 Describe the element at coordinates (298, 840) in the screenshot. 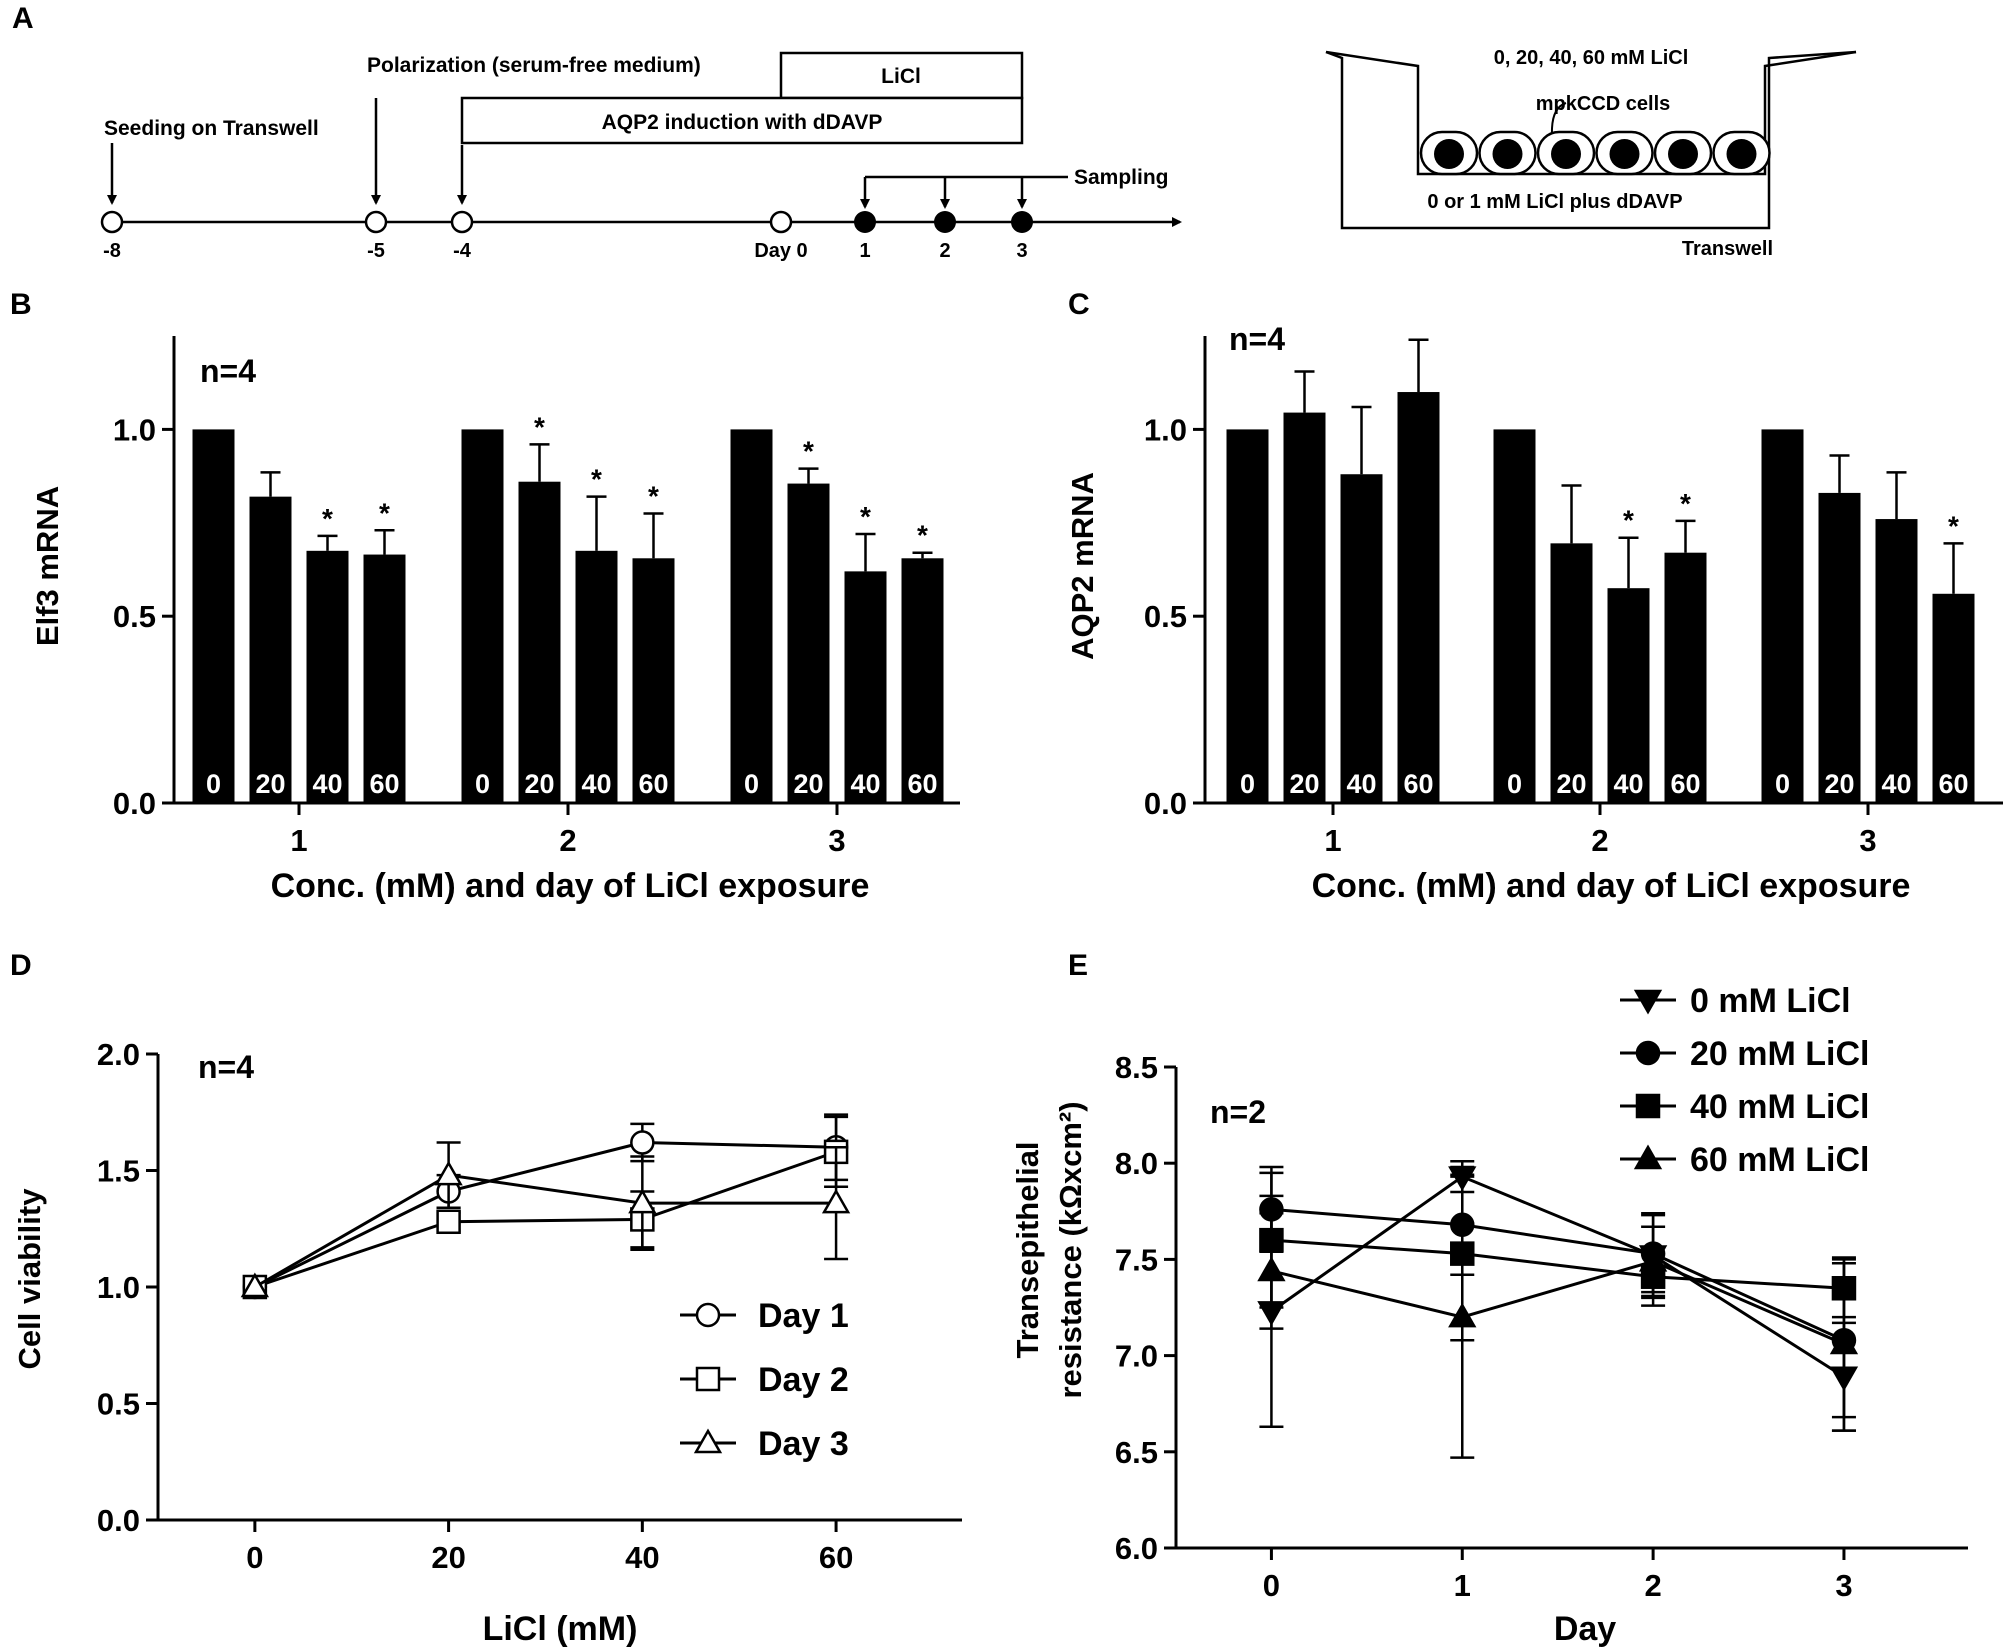

I see `x-tick-label: 1` at that location.